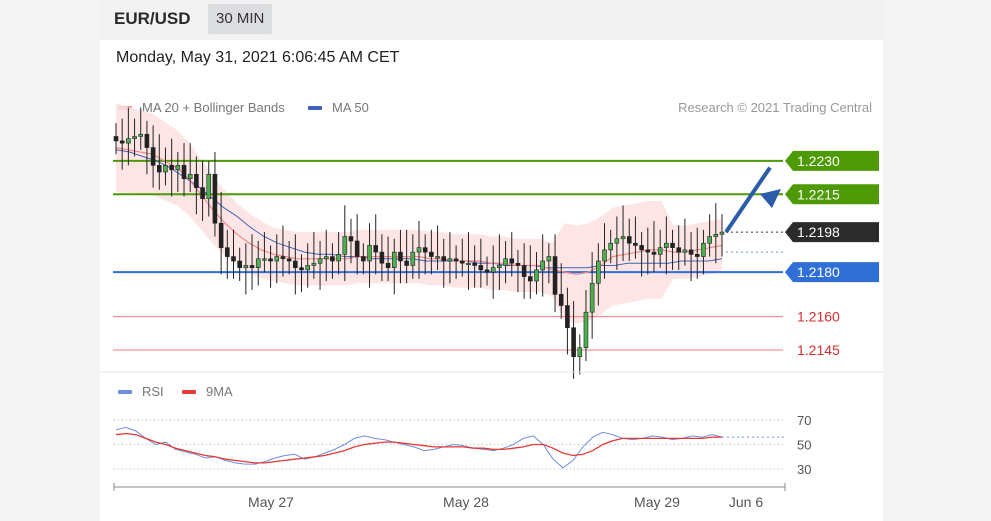 The width and height of the screenshot is (991, 521). Describe the element at coordinates (141, 391) in the screenshot. I see `legend-rsi: RSI` at that location.